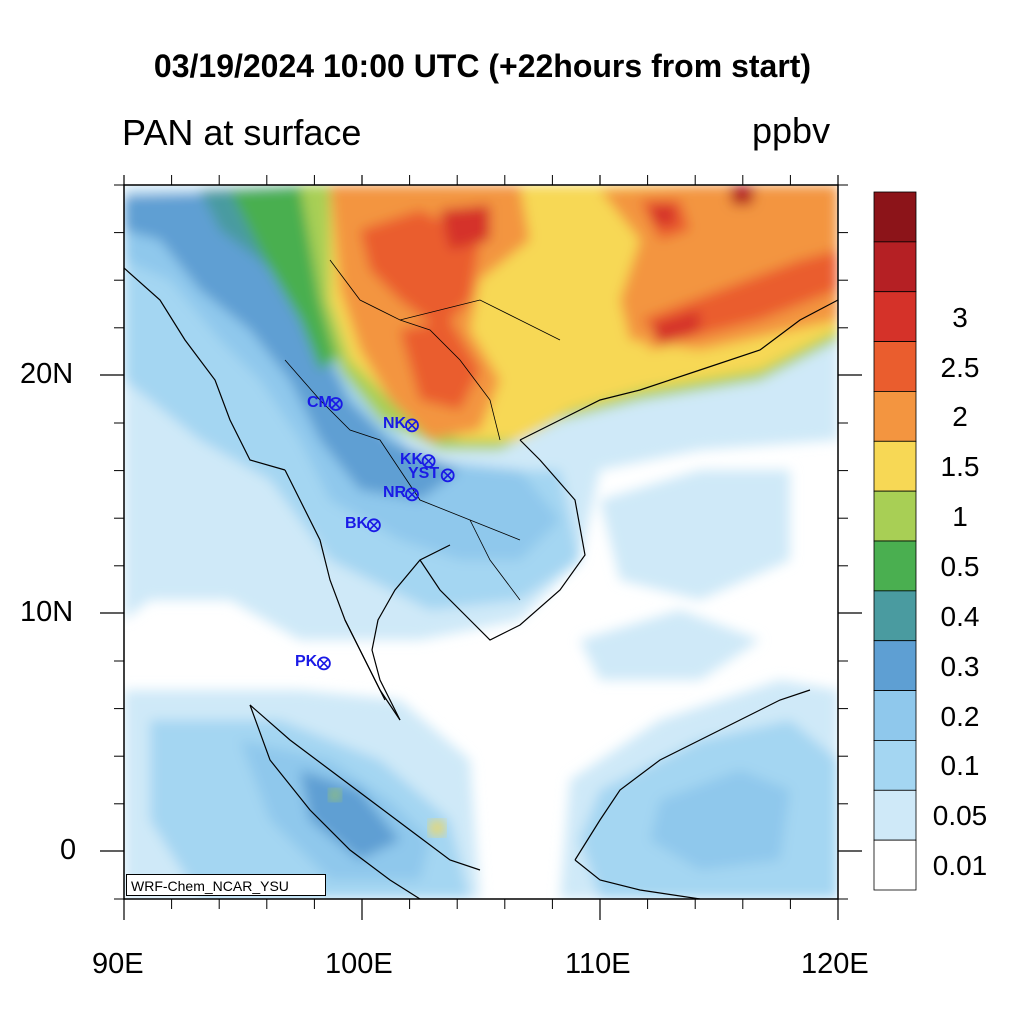  I want to click on colorbar-level-label: 3, so click(960, 317).